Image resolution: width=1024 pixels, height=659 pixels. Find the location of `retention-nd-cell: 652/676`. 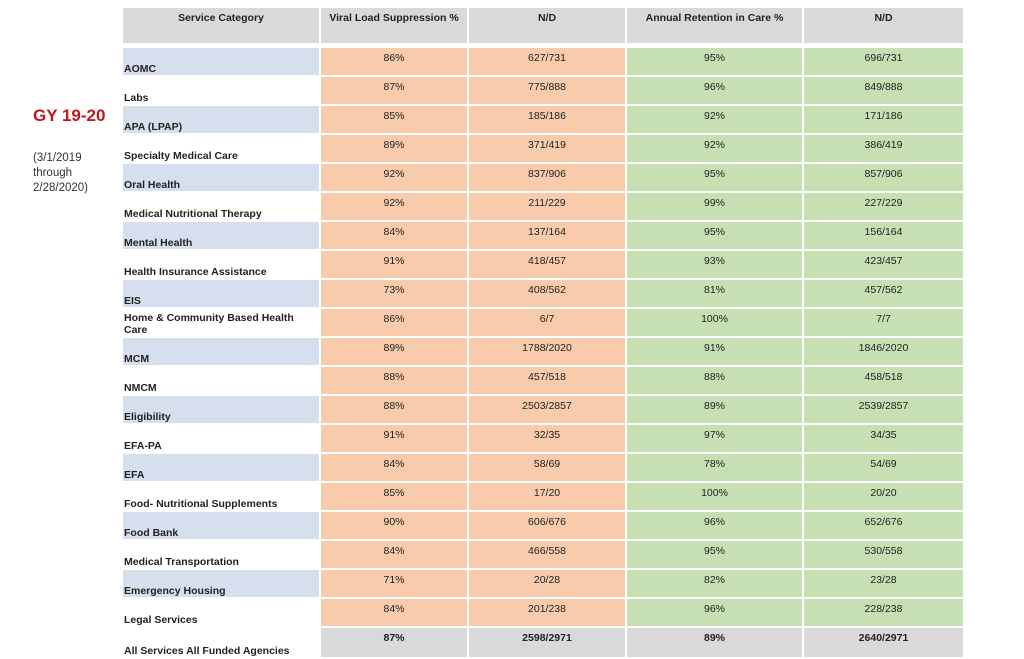

retention-nd-cell: 652/676 is located at coordinates (883, 525).